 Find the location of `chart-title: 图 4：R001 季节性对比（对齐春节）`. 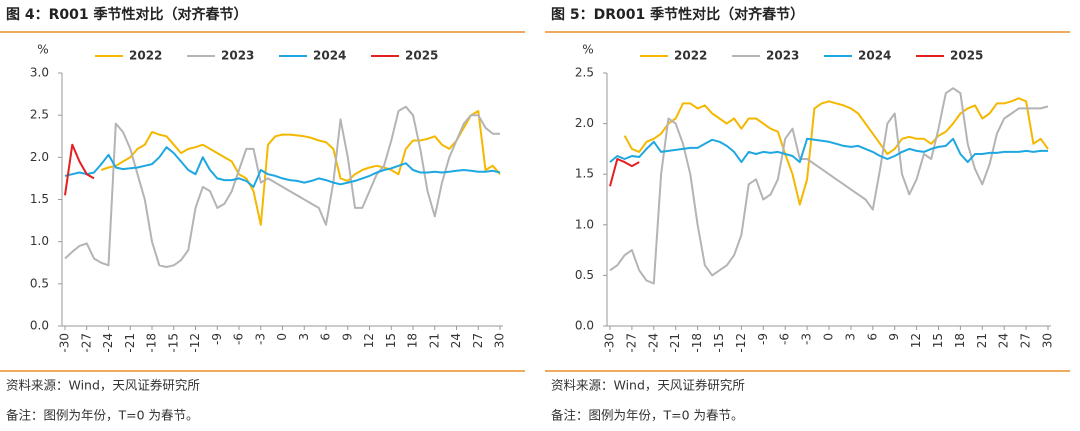

chart-title: 图 4：R001 季节性对比（对齐春节） is located at coordinates (127, 14).